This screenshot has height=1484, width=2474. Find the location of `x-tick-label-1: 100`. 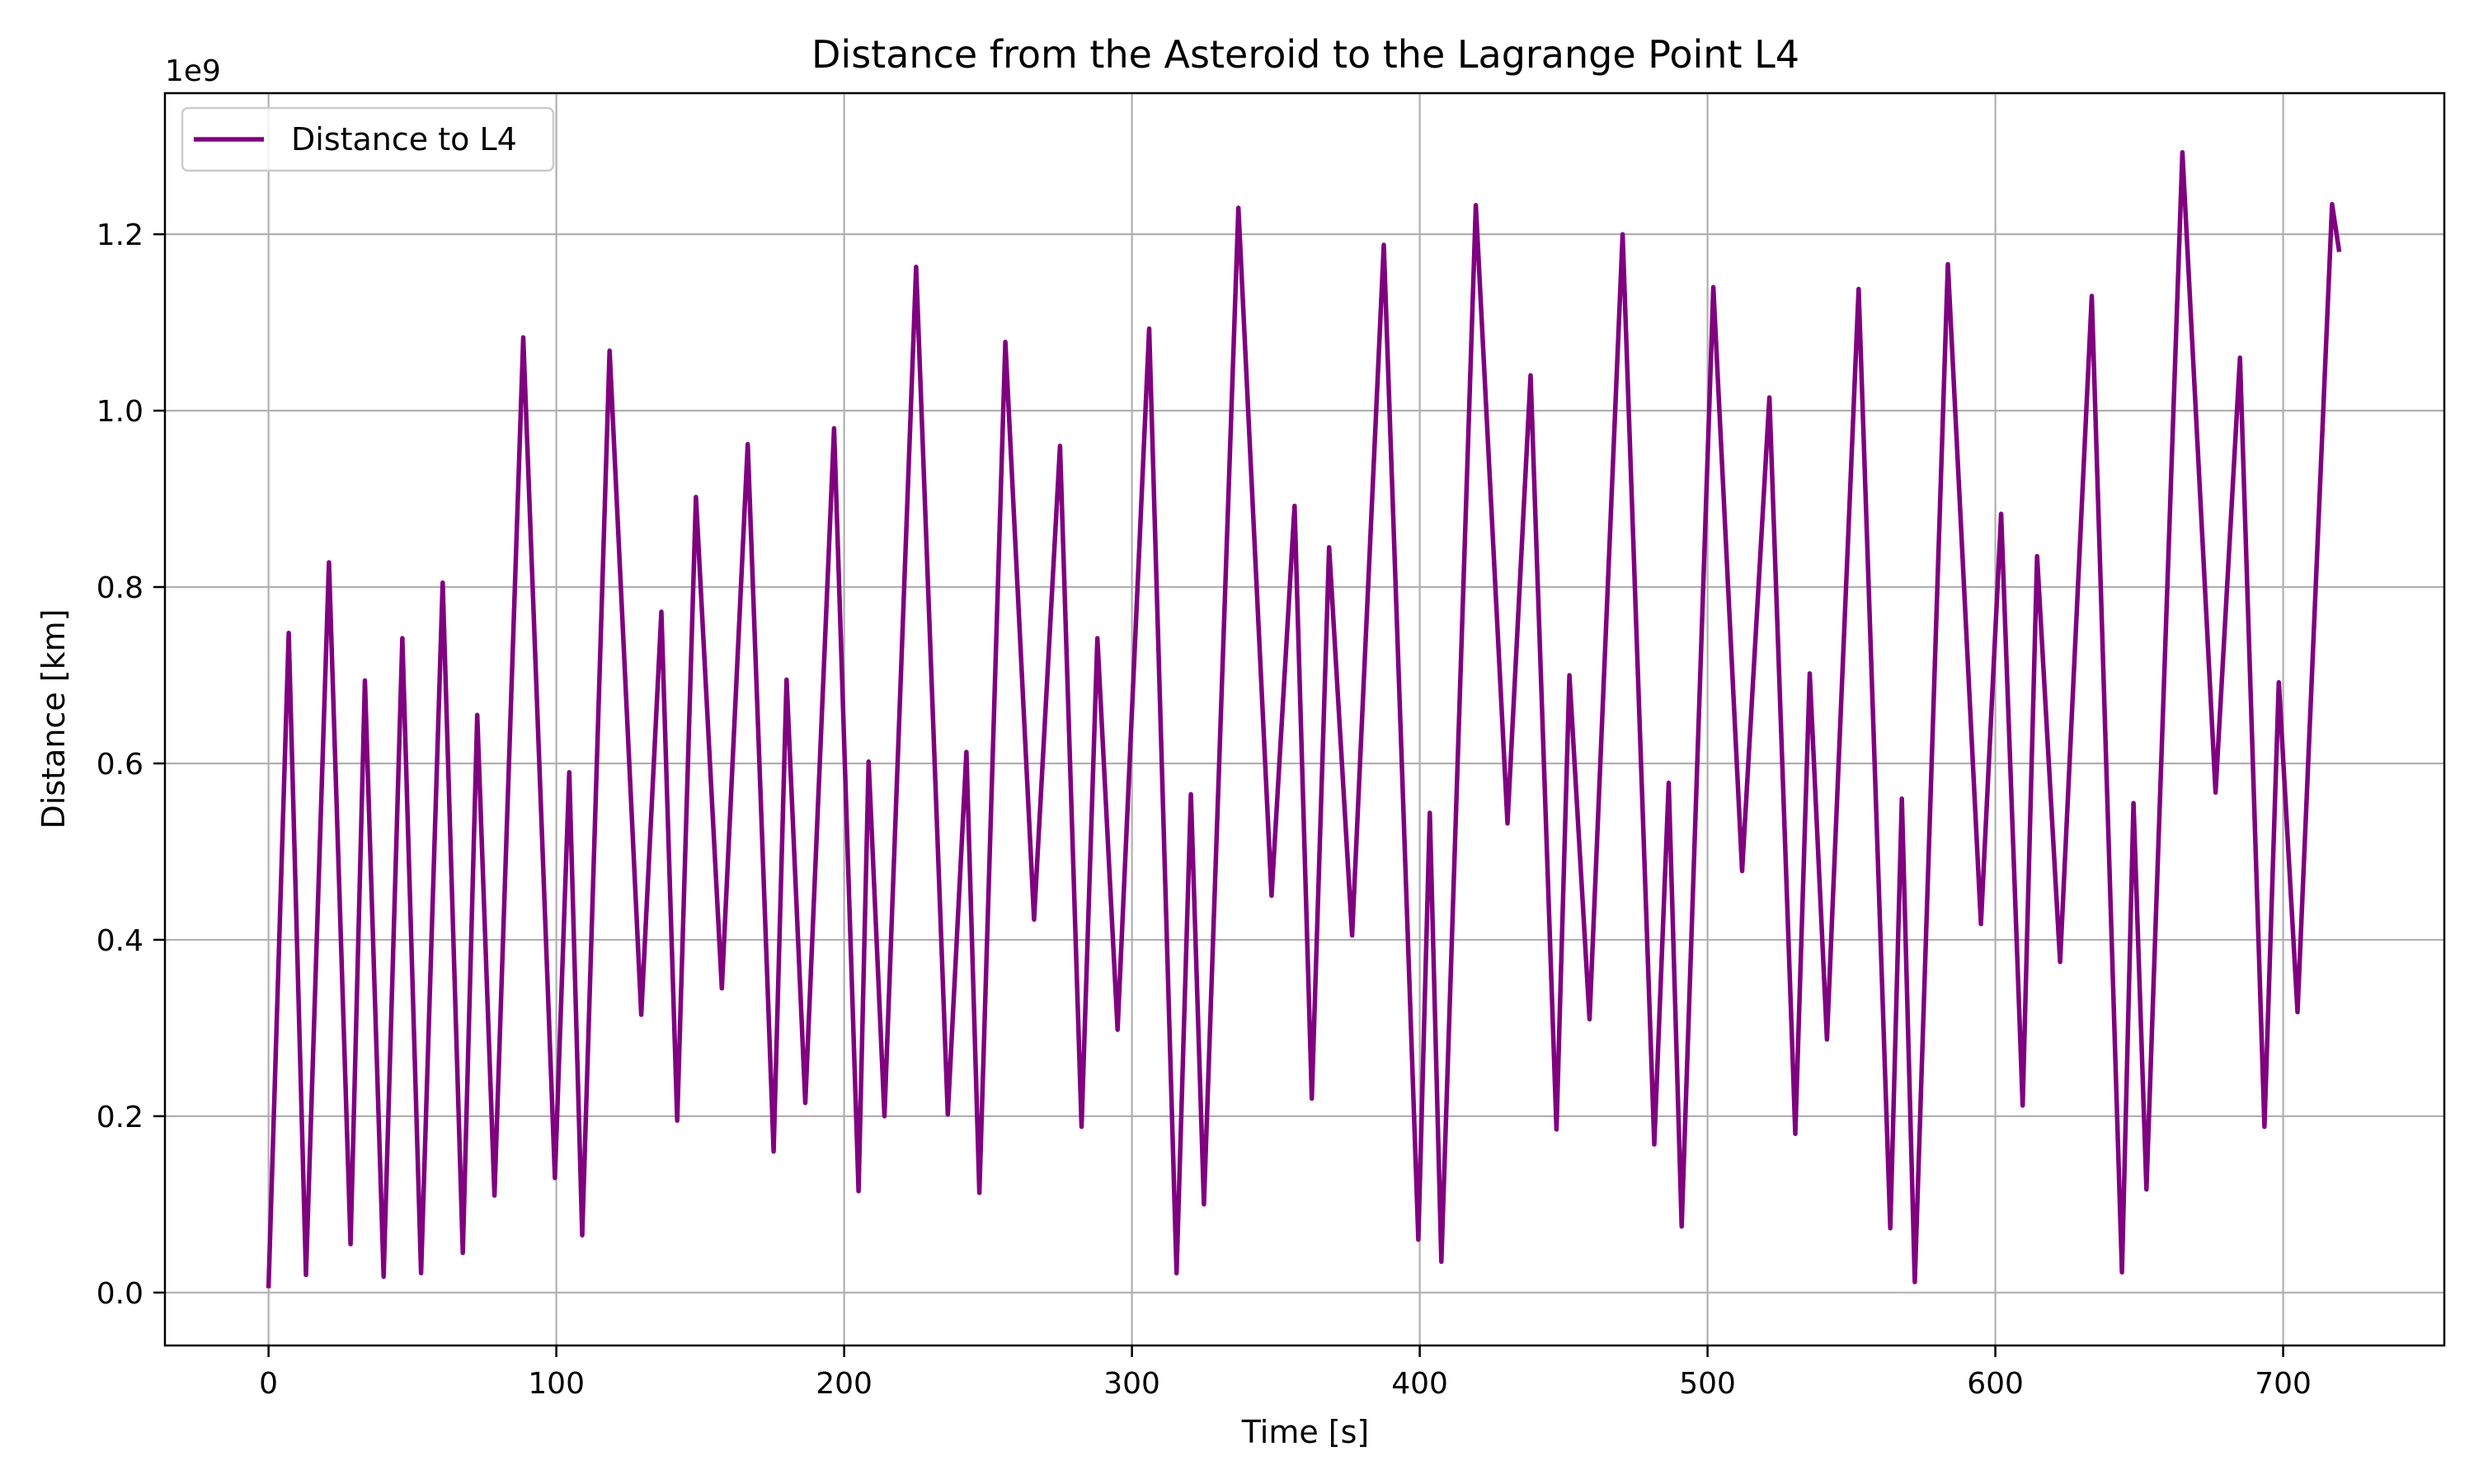

x-tick-label-1: 100 is located at coordinates (556, 1384).